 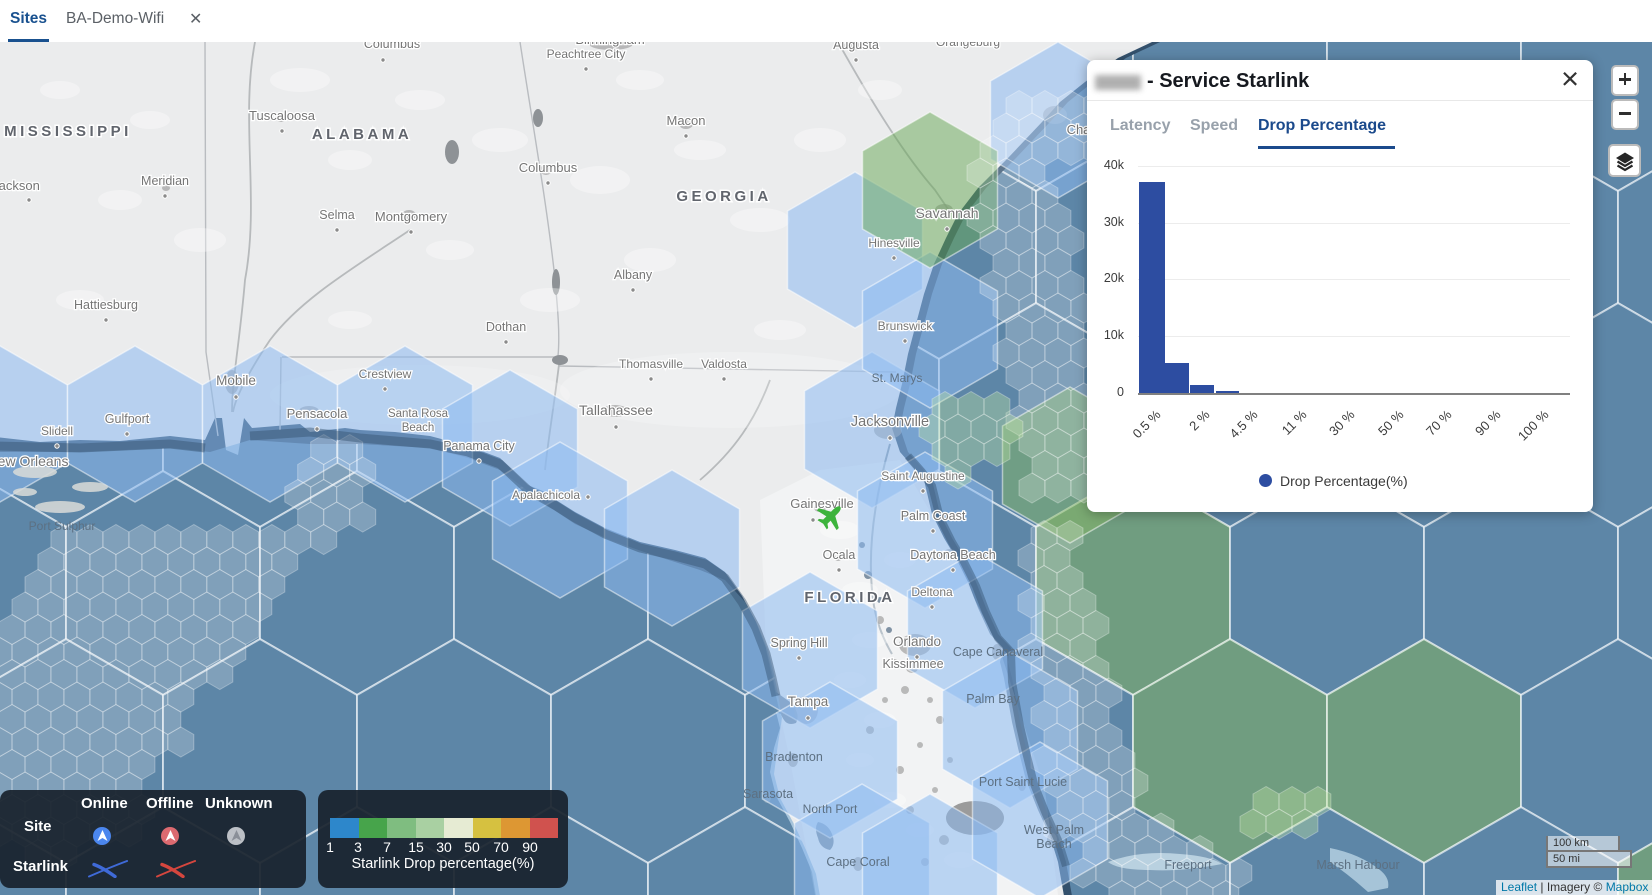 What do you see at coordinates (418, 414) in the screenshot?
I see `svg-text: Santa Rosa` at bounding box center [418, 414].